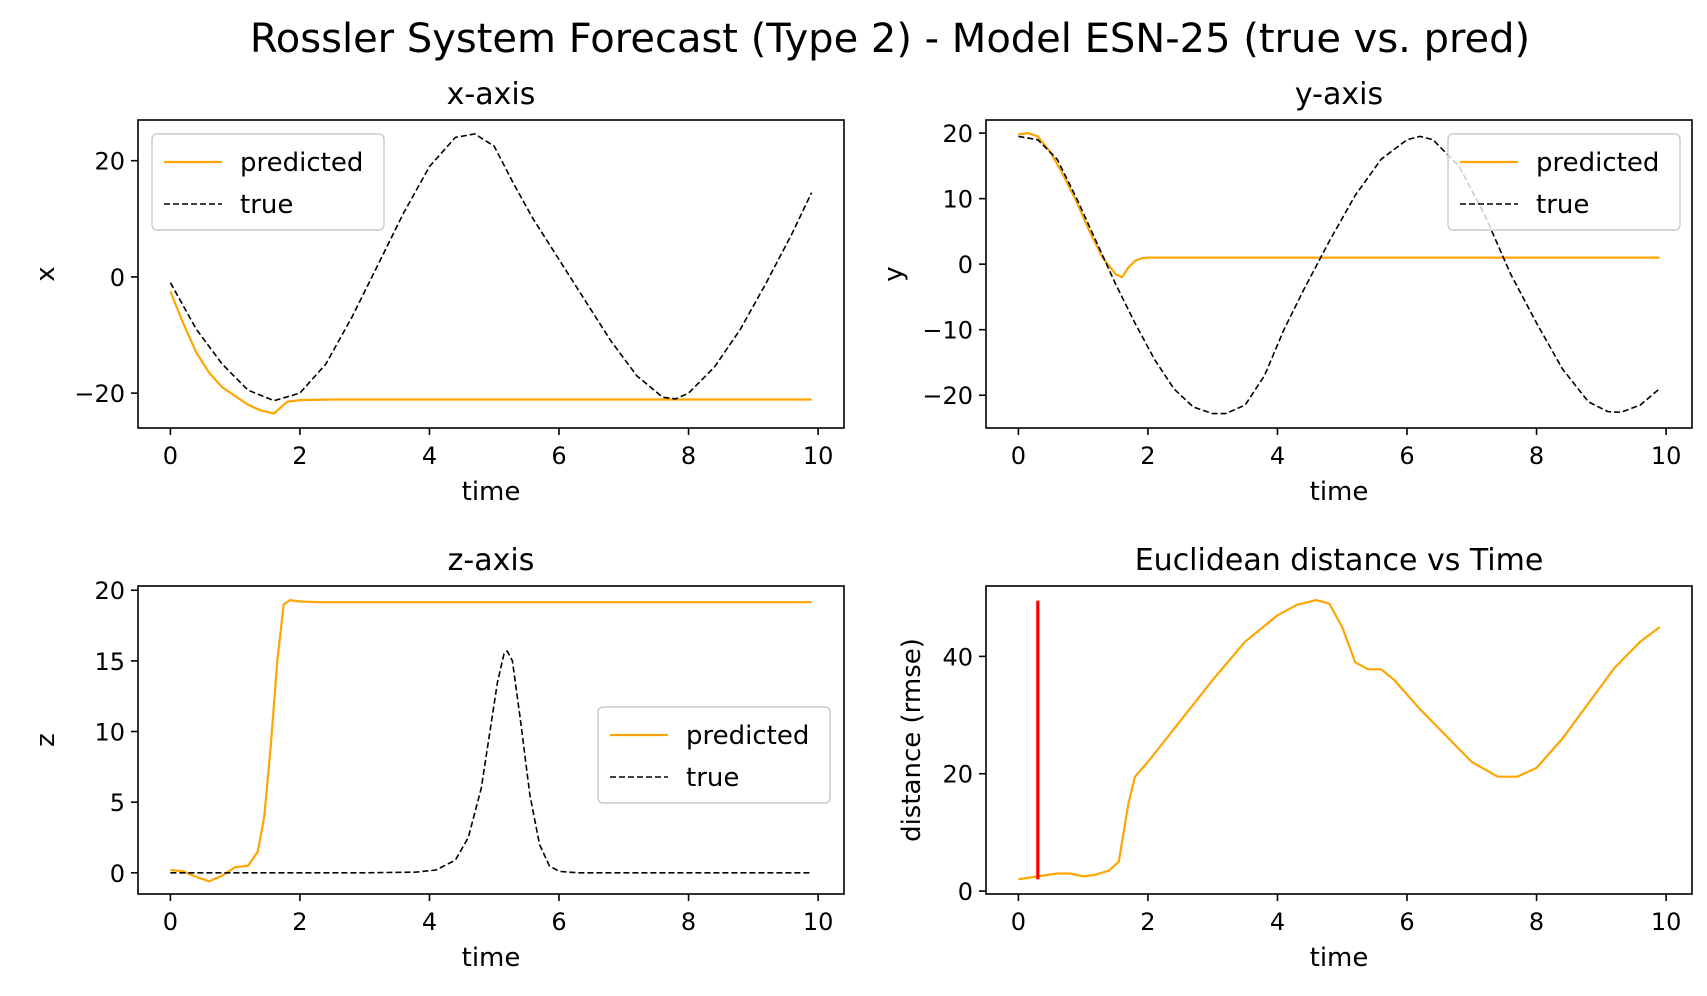  I want to click on dist-xtick-label: 2, so click(1147, 922).